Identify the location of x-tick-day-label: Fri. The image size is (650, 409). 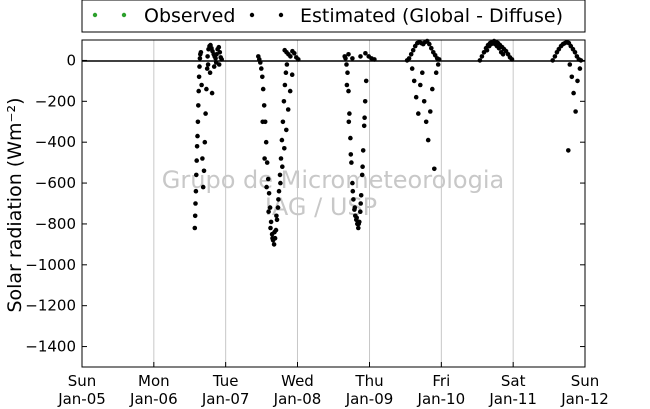
(441, 381).